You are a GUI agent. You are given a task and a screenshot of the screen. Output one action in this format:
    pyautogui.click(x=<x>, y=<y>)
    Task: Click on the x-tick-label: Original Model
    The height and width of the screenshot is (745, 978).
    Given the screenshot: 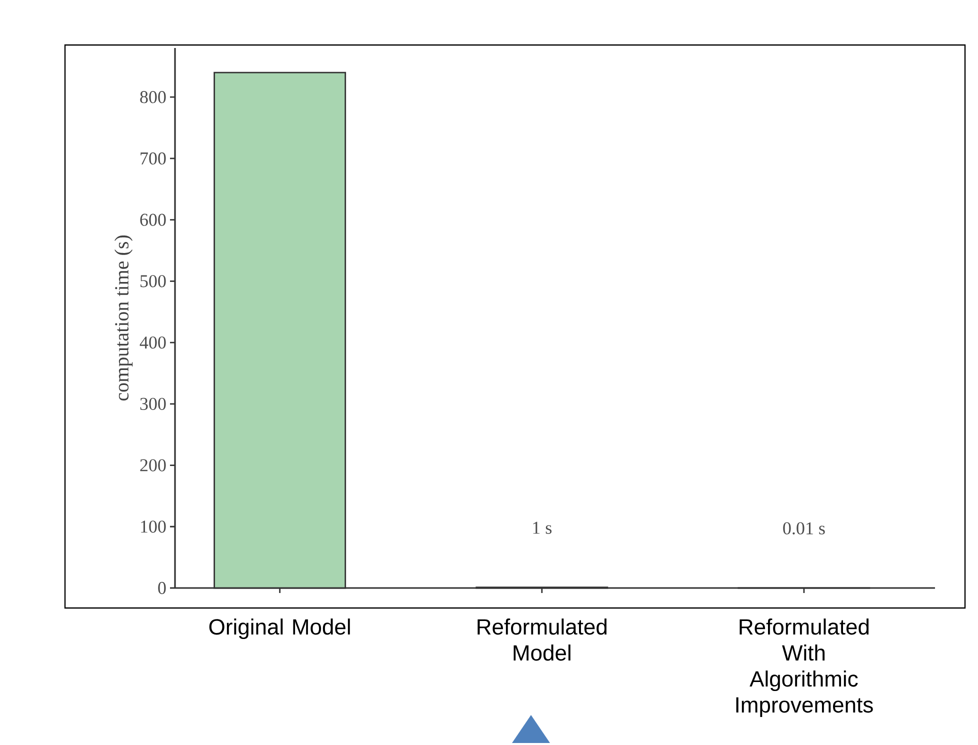 What is the action you would take?
    pyautogui.click(x=279, y=629)
    